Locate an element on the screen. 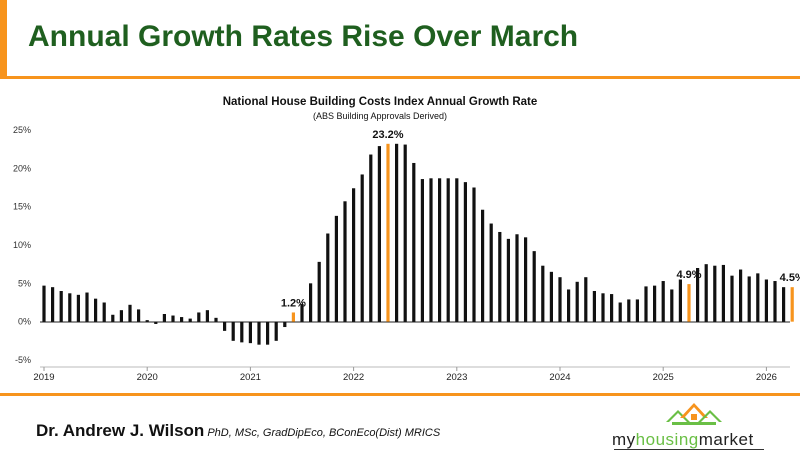  logo-word-market: market is located at coordinates (726, 439).